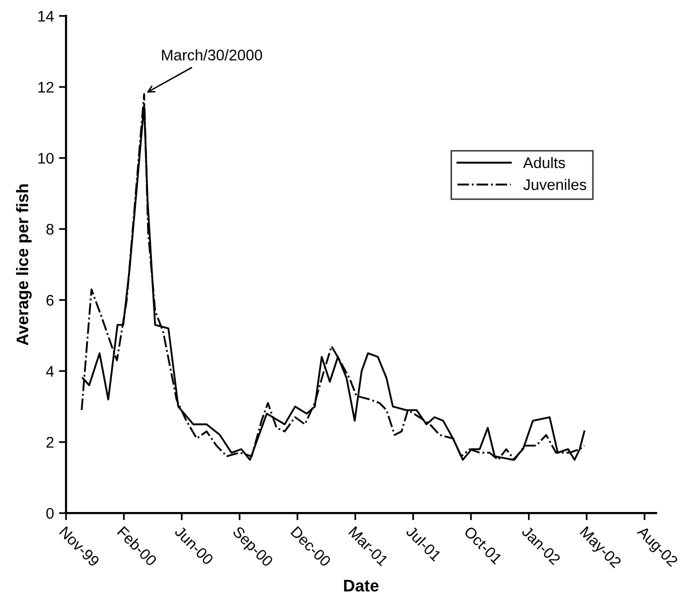 This screenshot has height=613, width=695. Describe the element at coordinates (46, 16) in the screenshot. I see `y-tick-label: 14` at that location.